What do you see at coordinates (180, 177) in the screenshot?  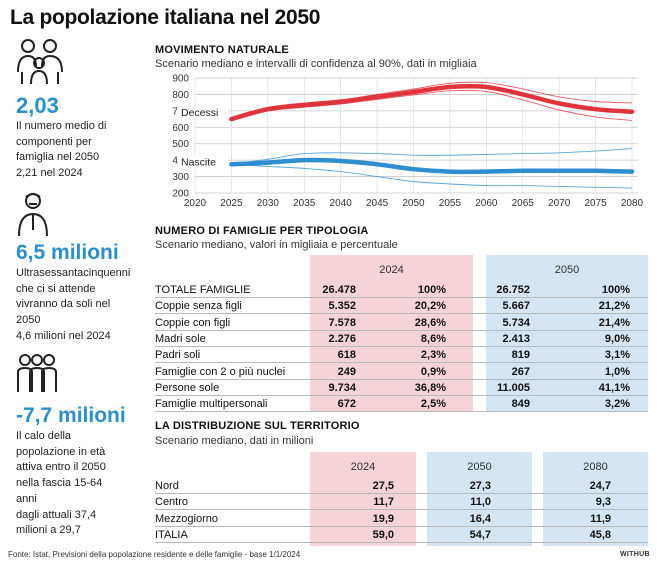 I see `y-tick-label: 300` at bounding box center [180, 177].